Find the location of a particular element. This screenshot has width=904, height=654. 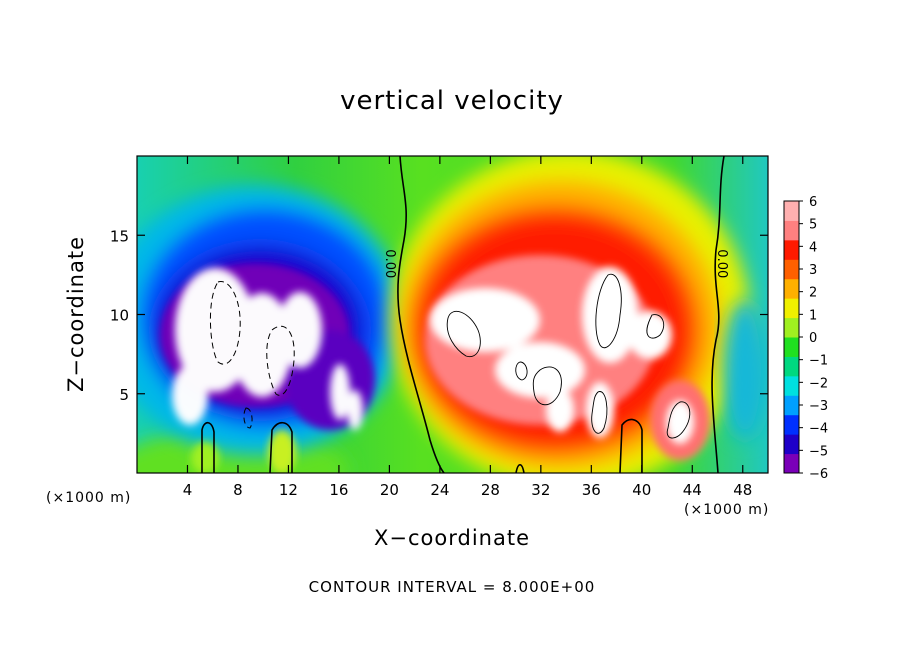

colorbar-tick-label: −5 is located at coordinates (818, 451).